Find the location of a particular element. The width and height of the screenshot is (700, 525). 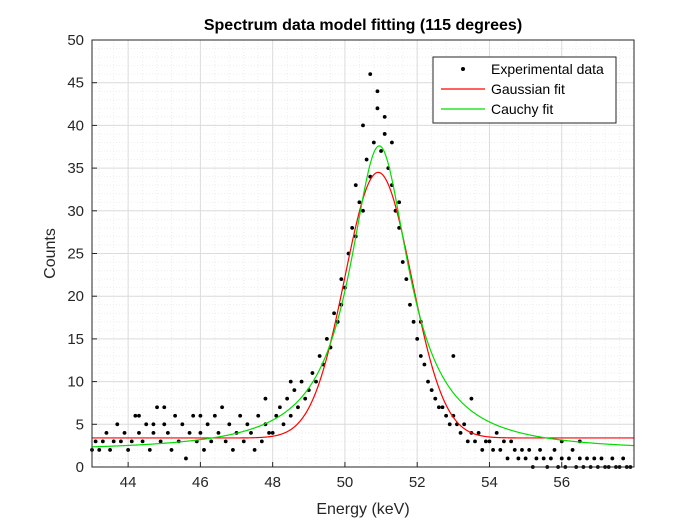

x-tick-label: 46 is located at coordinates (200, 482).